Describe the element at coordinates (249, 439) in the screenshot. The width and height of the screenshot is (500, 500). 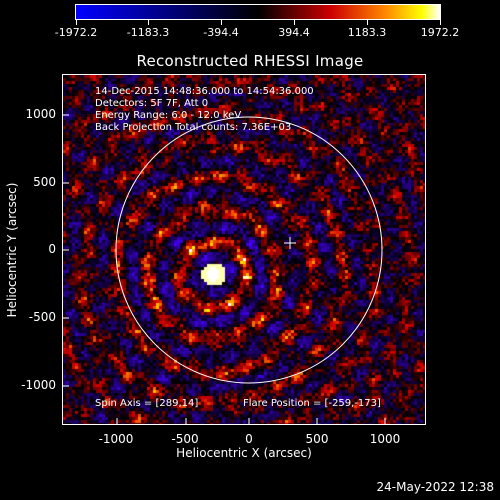
I see `x-tick-label: 0` at that location.